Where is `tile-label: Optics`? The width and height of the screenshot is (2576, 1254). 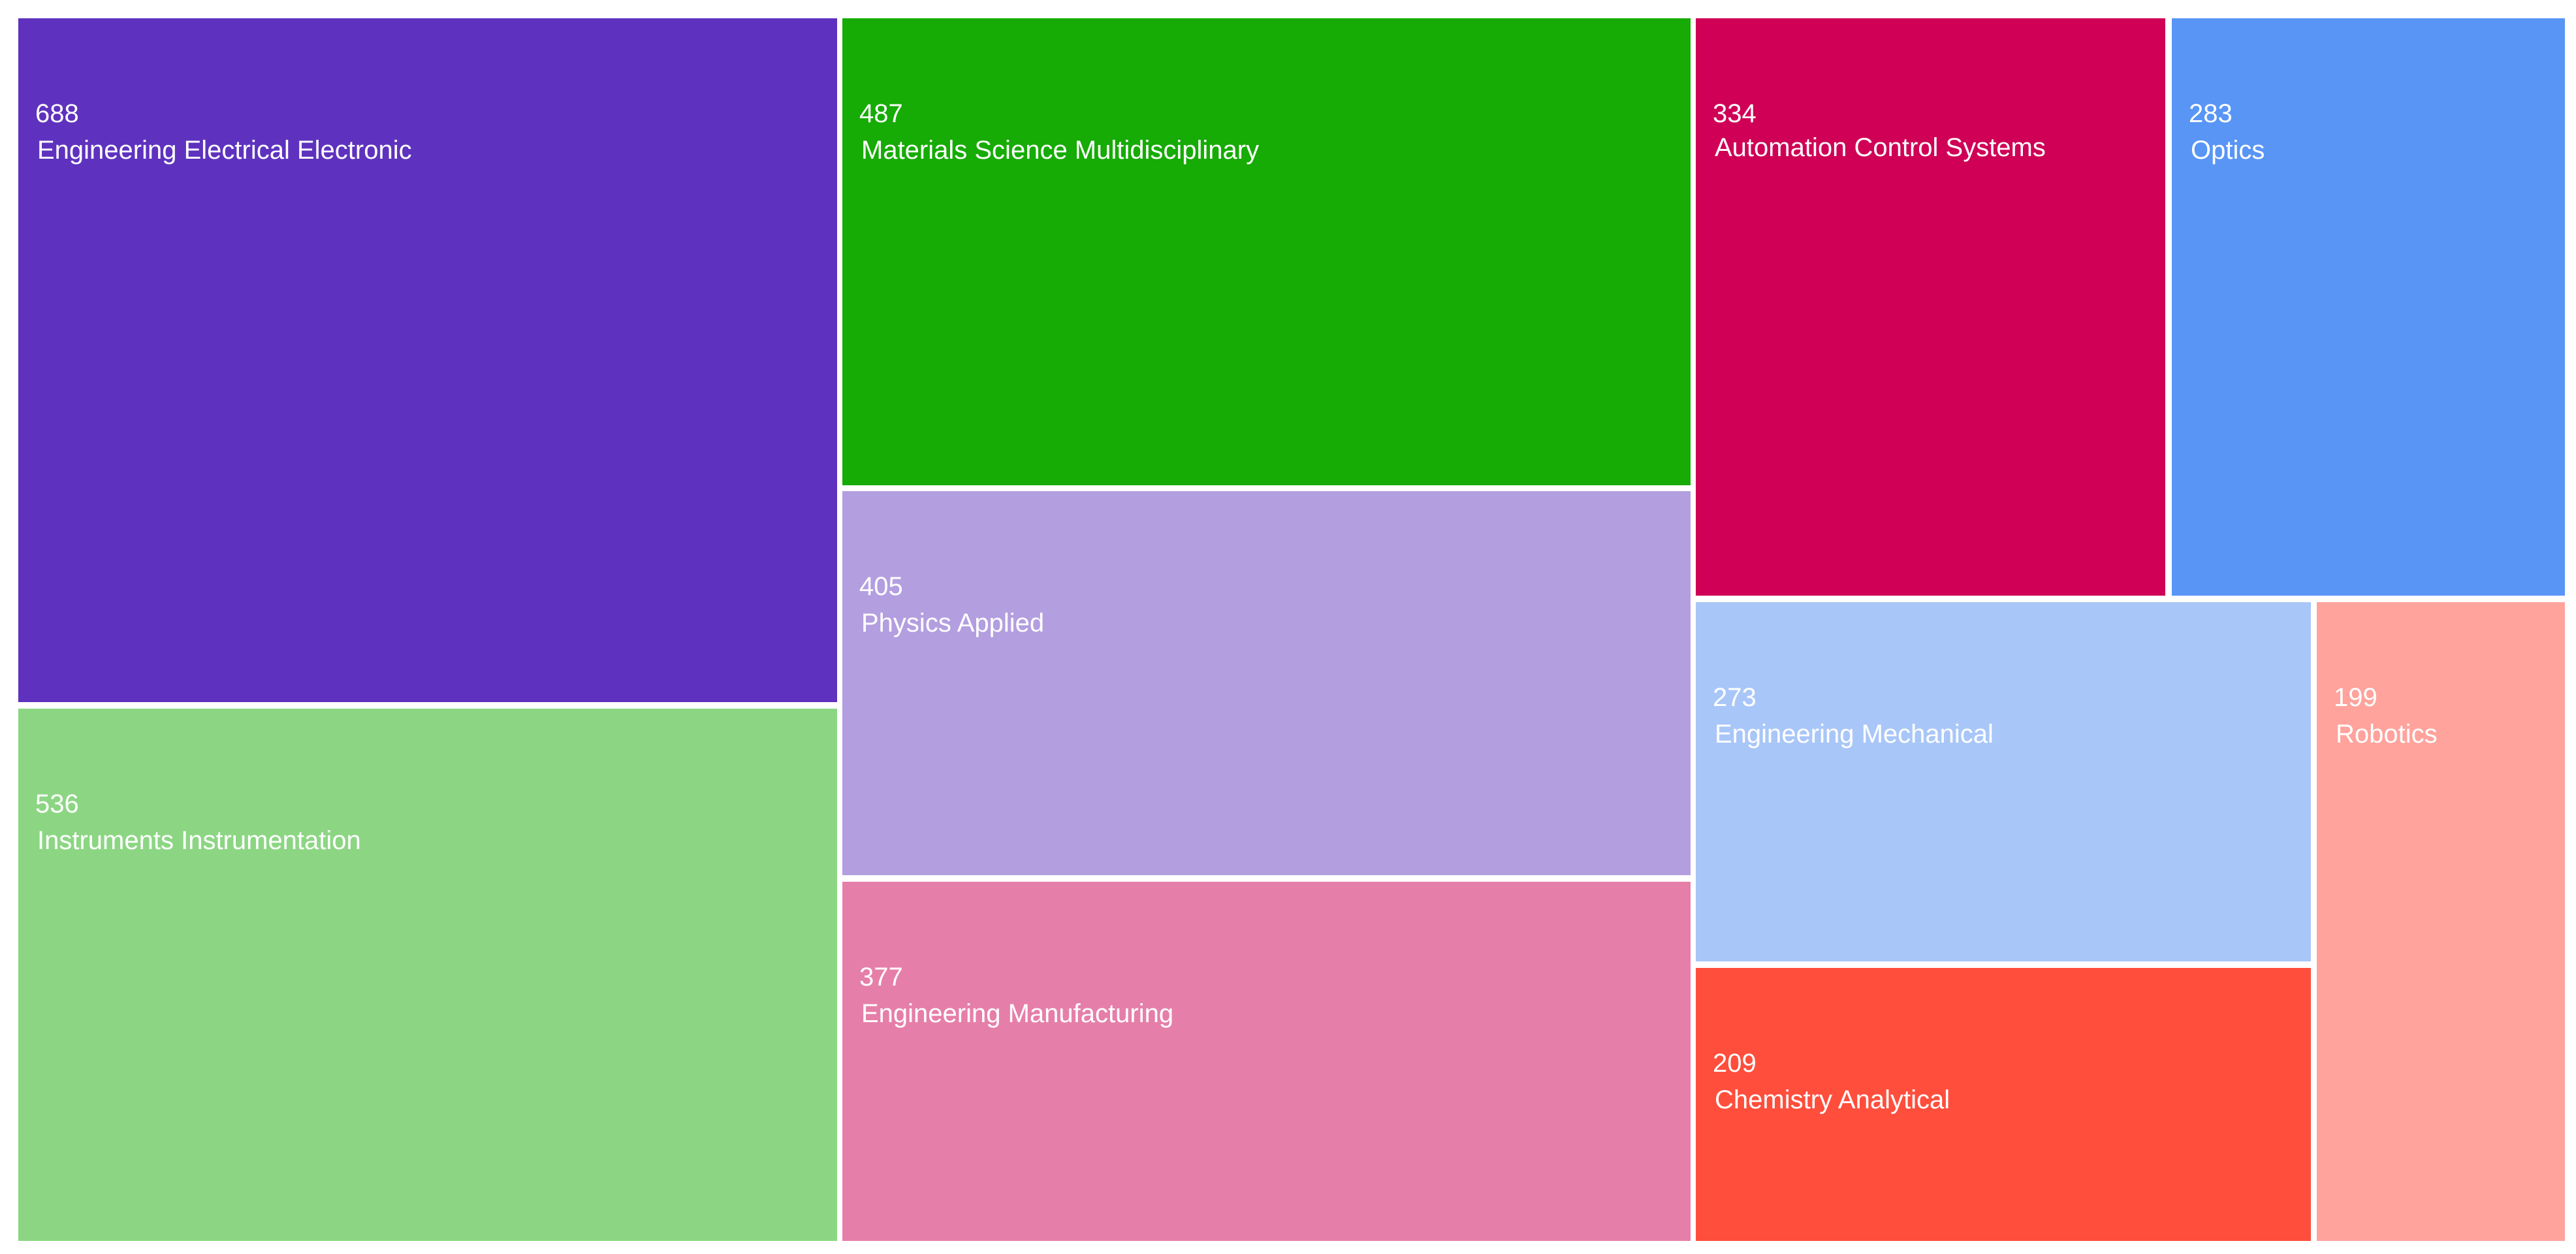
tile-label: Optics is located at coordinates (2228, 150).